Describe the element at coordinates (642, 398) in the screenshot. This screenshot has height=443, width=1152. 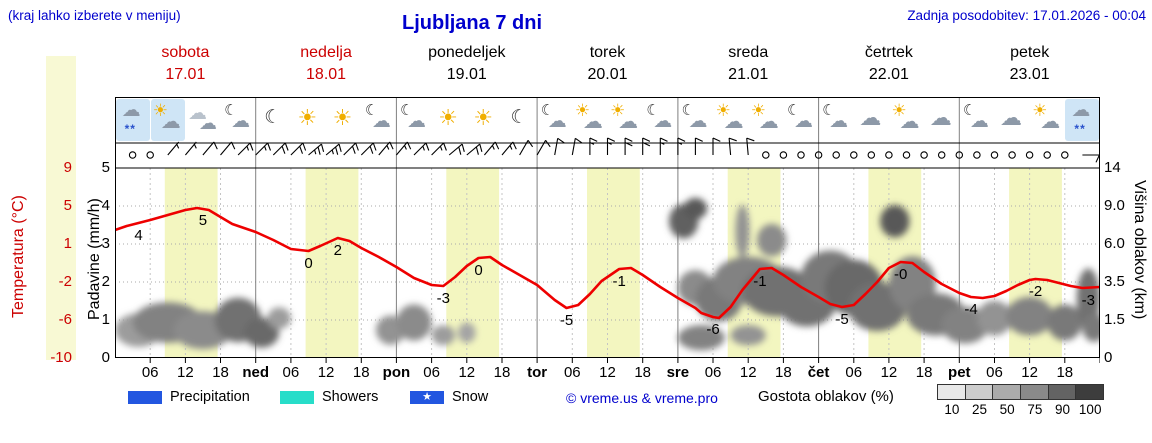
I see `copyright-link: © vreme.us & vreme.pro` at that location.